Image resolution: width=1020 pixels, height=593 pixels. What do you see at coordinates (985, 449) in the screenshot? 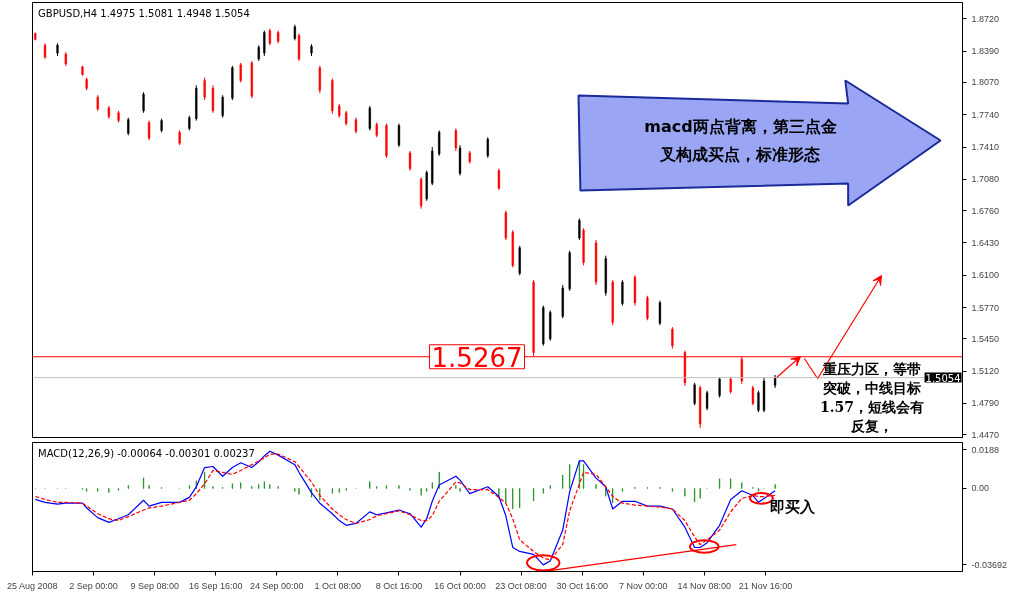
I see `y-tick-label: 0.0188` at bounding box center [985, 449].